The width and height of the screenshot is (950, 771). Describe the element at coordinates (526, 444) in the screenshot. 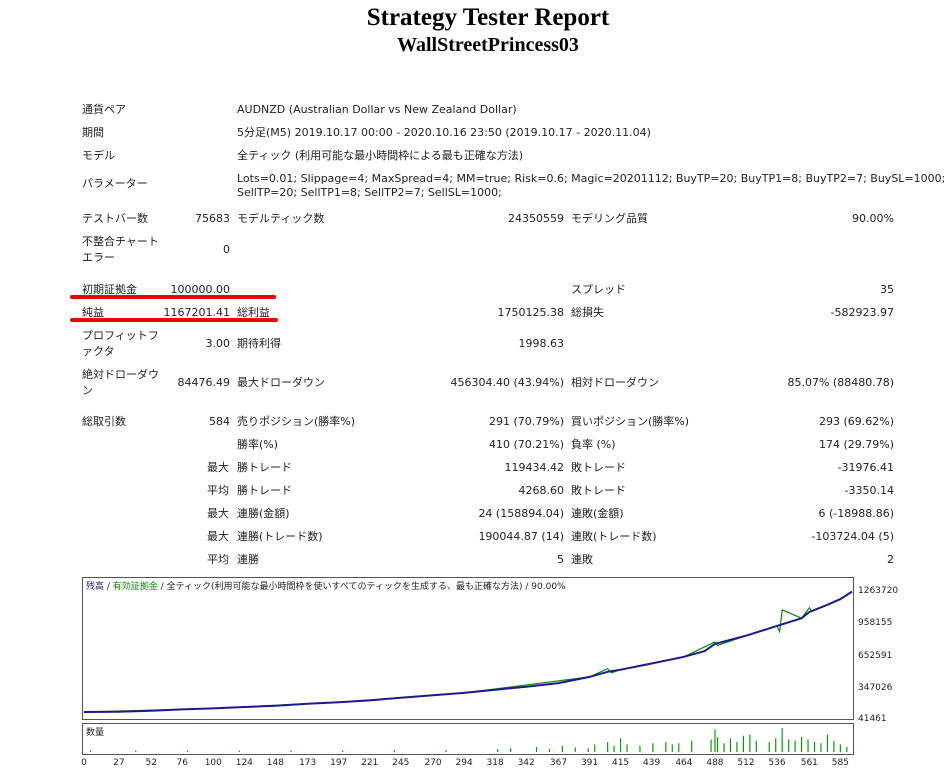

I see `win-rate-value: 410 (70.21%)` at that location.